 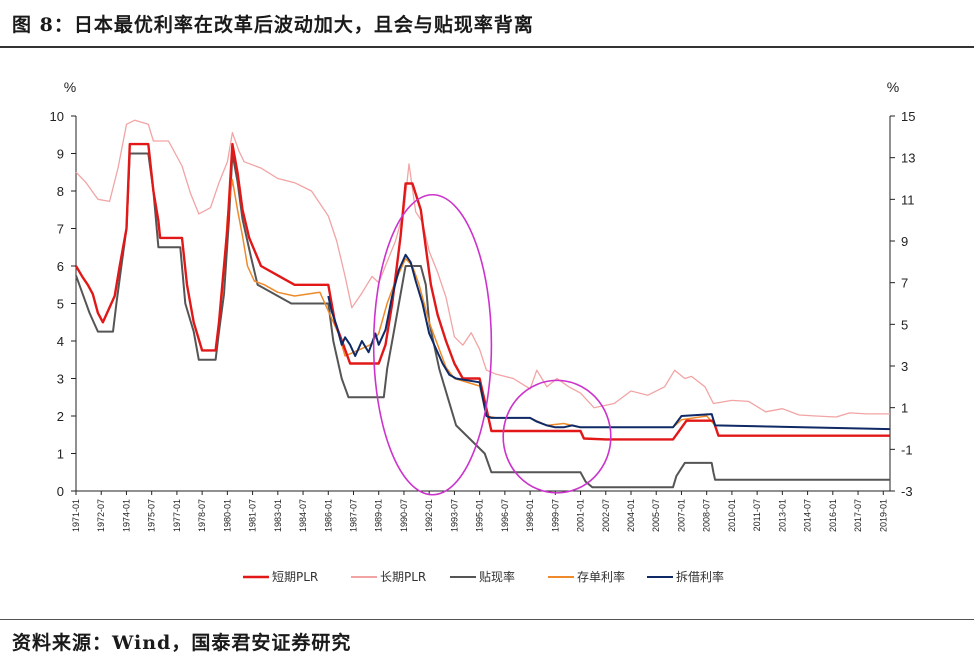 I want to click on x-tick-label: 1974-01, so click(x=126, y=515).